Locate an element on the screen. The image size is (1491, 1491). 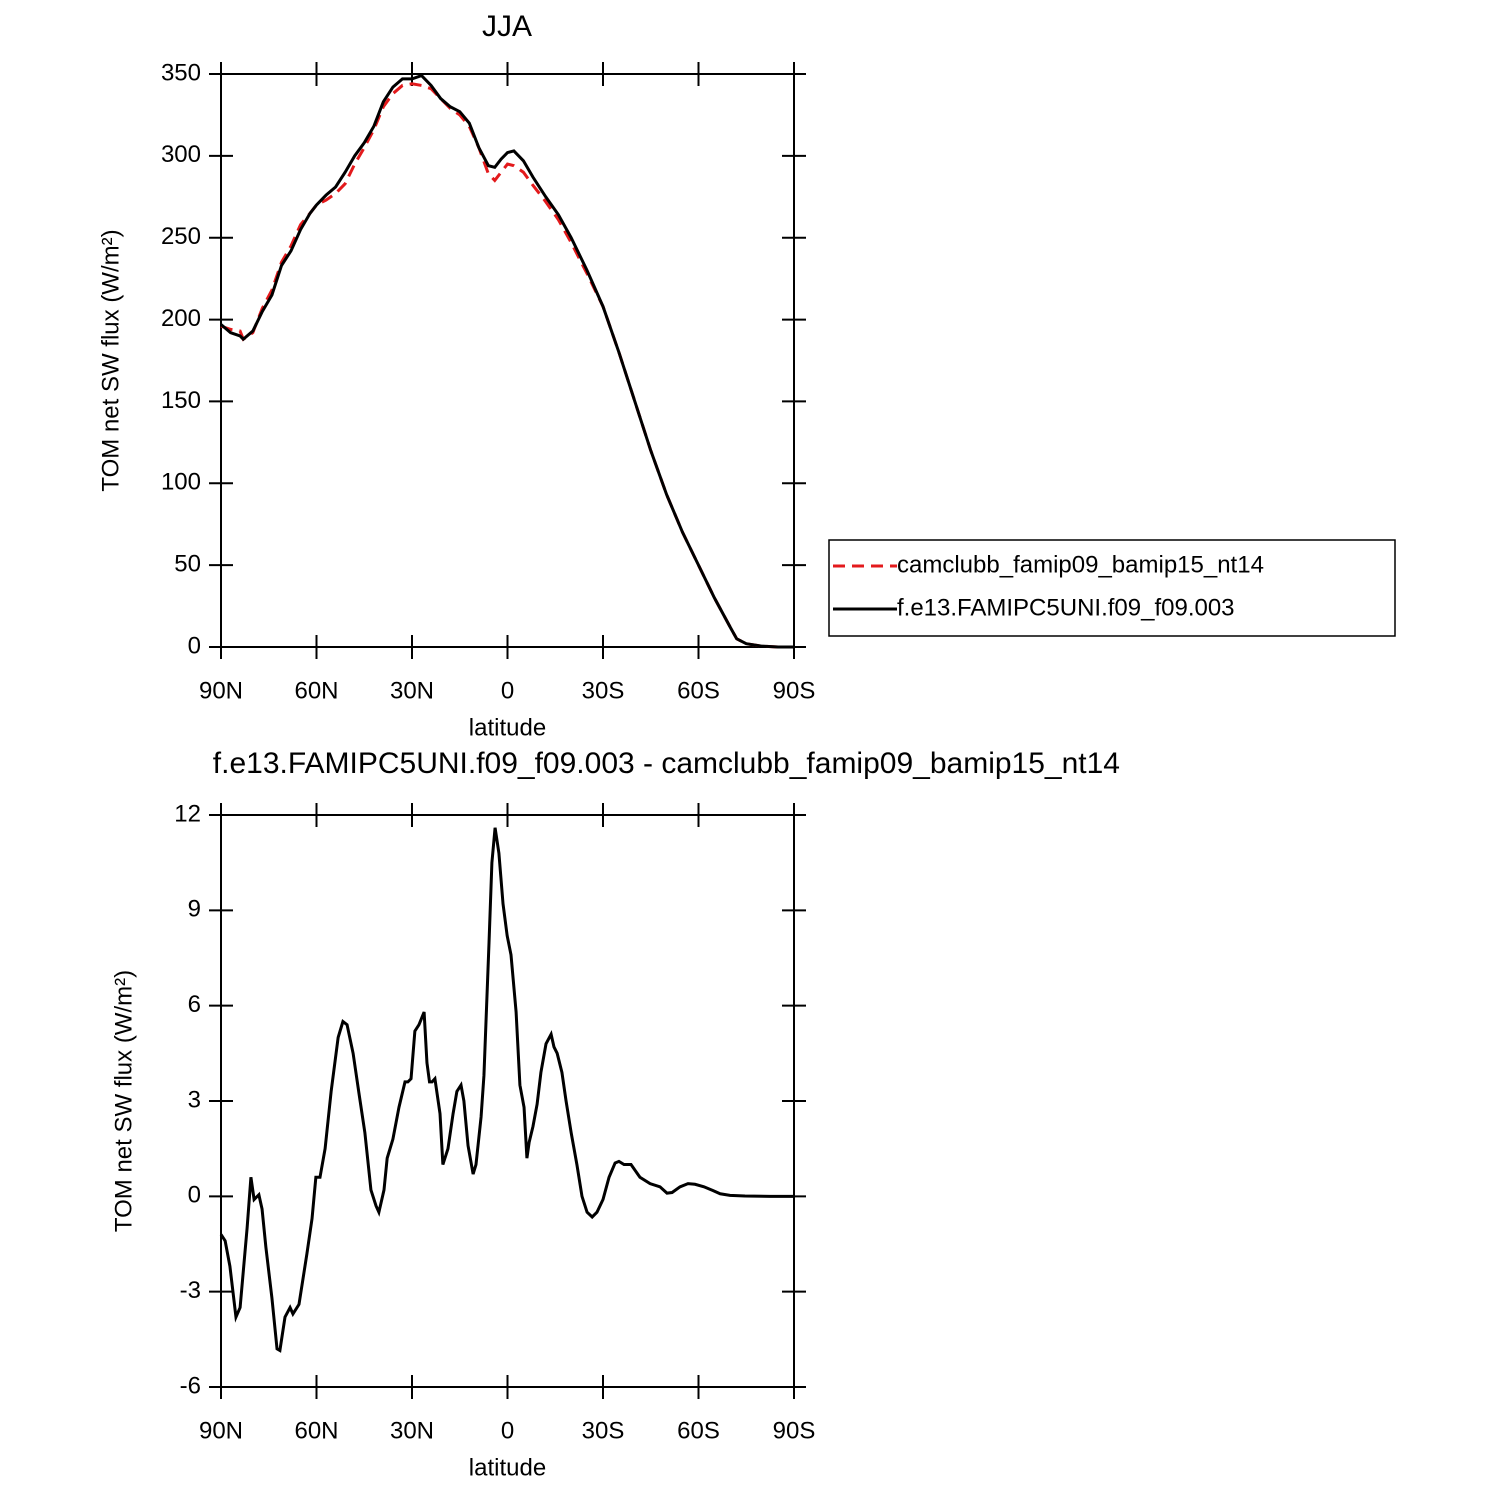
y-tick-label: 300 is located at coordinates (181, 154).